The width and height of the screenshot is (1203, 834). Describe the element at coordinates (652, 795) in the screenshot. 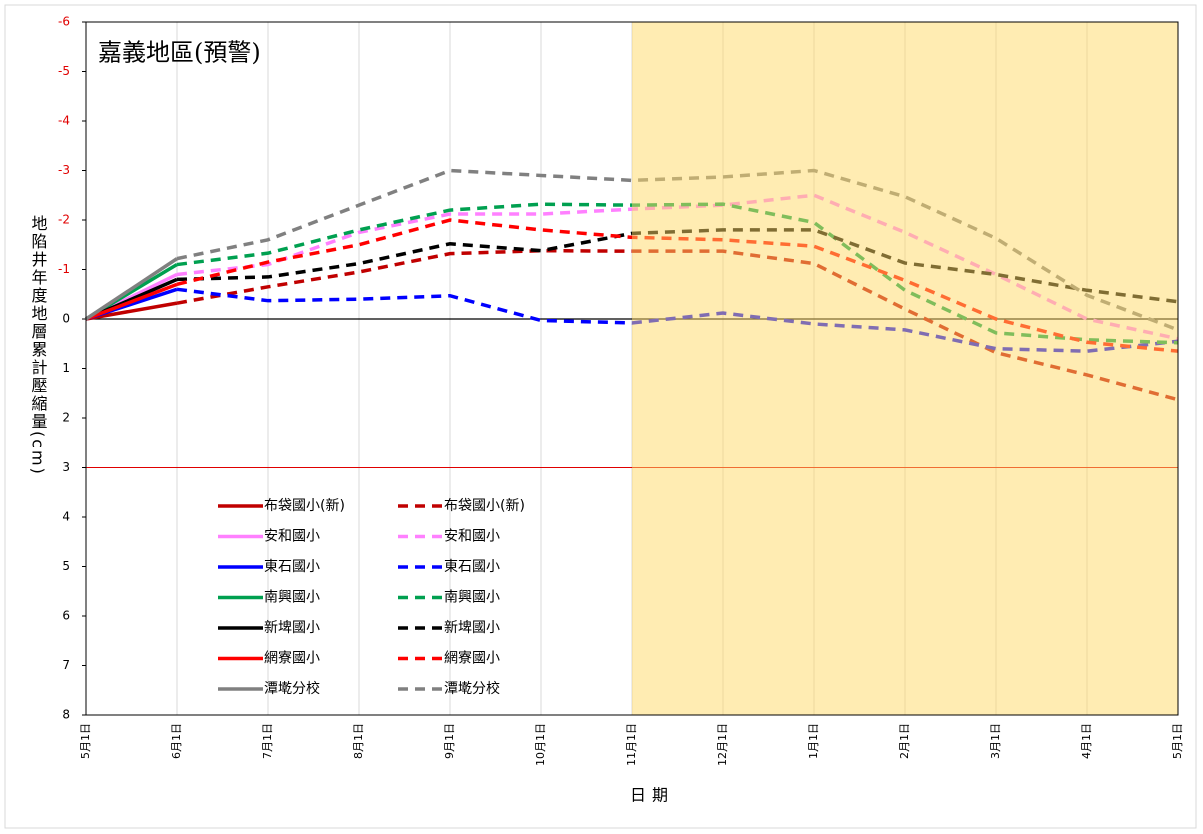

I see `x-axis-label: 日期` at that location.